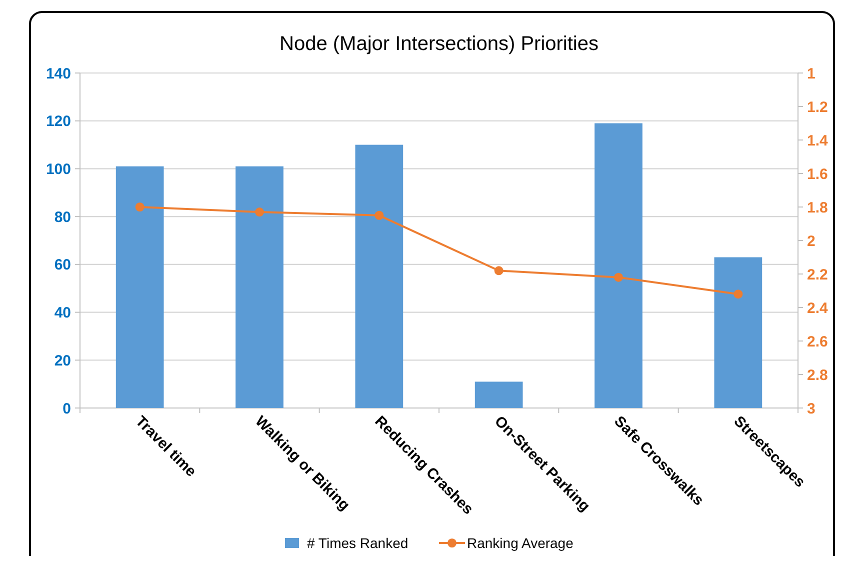  Describe the element at coordinates (62, 361) in the screenshot. I see `y-tick-label: 20` at that location.